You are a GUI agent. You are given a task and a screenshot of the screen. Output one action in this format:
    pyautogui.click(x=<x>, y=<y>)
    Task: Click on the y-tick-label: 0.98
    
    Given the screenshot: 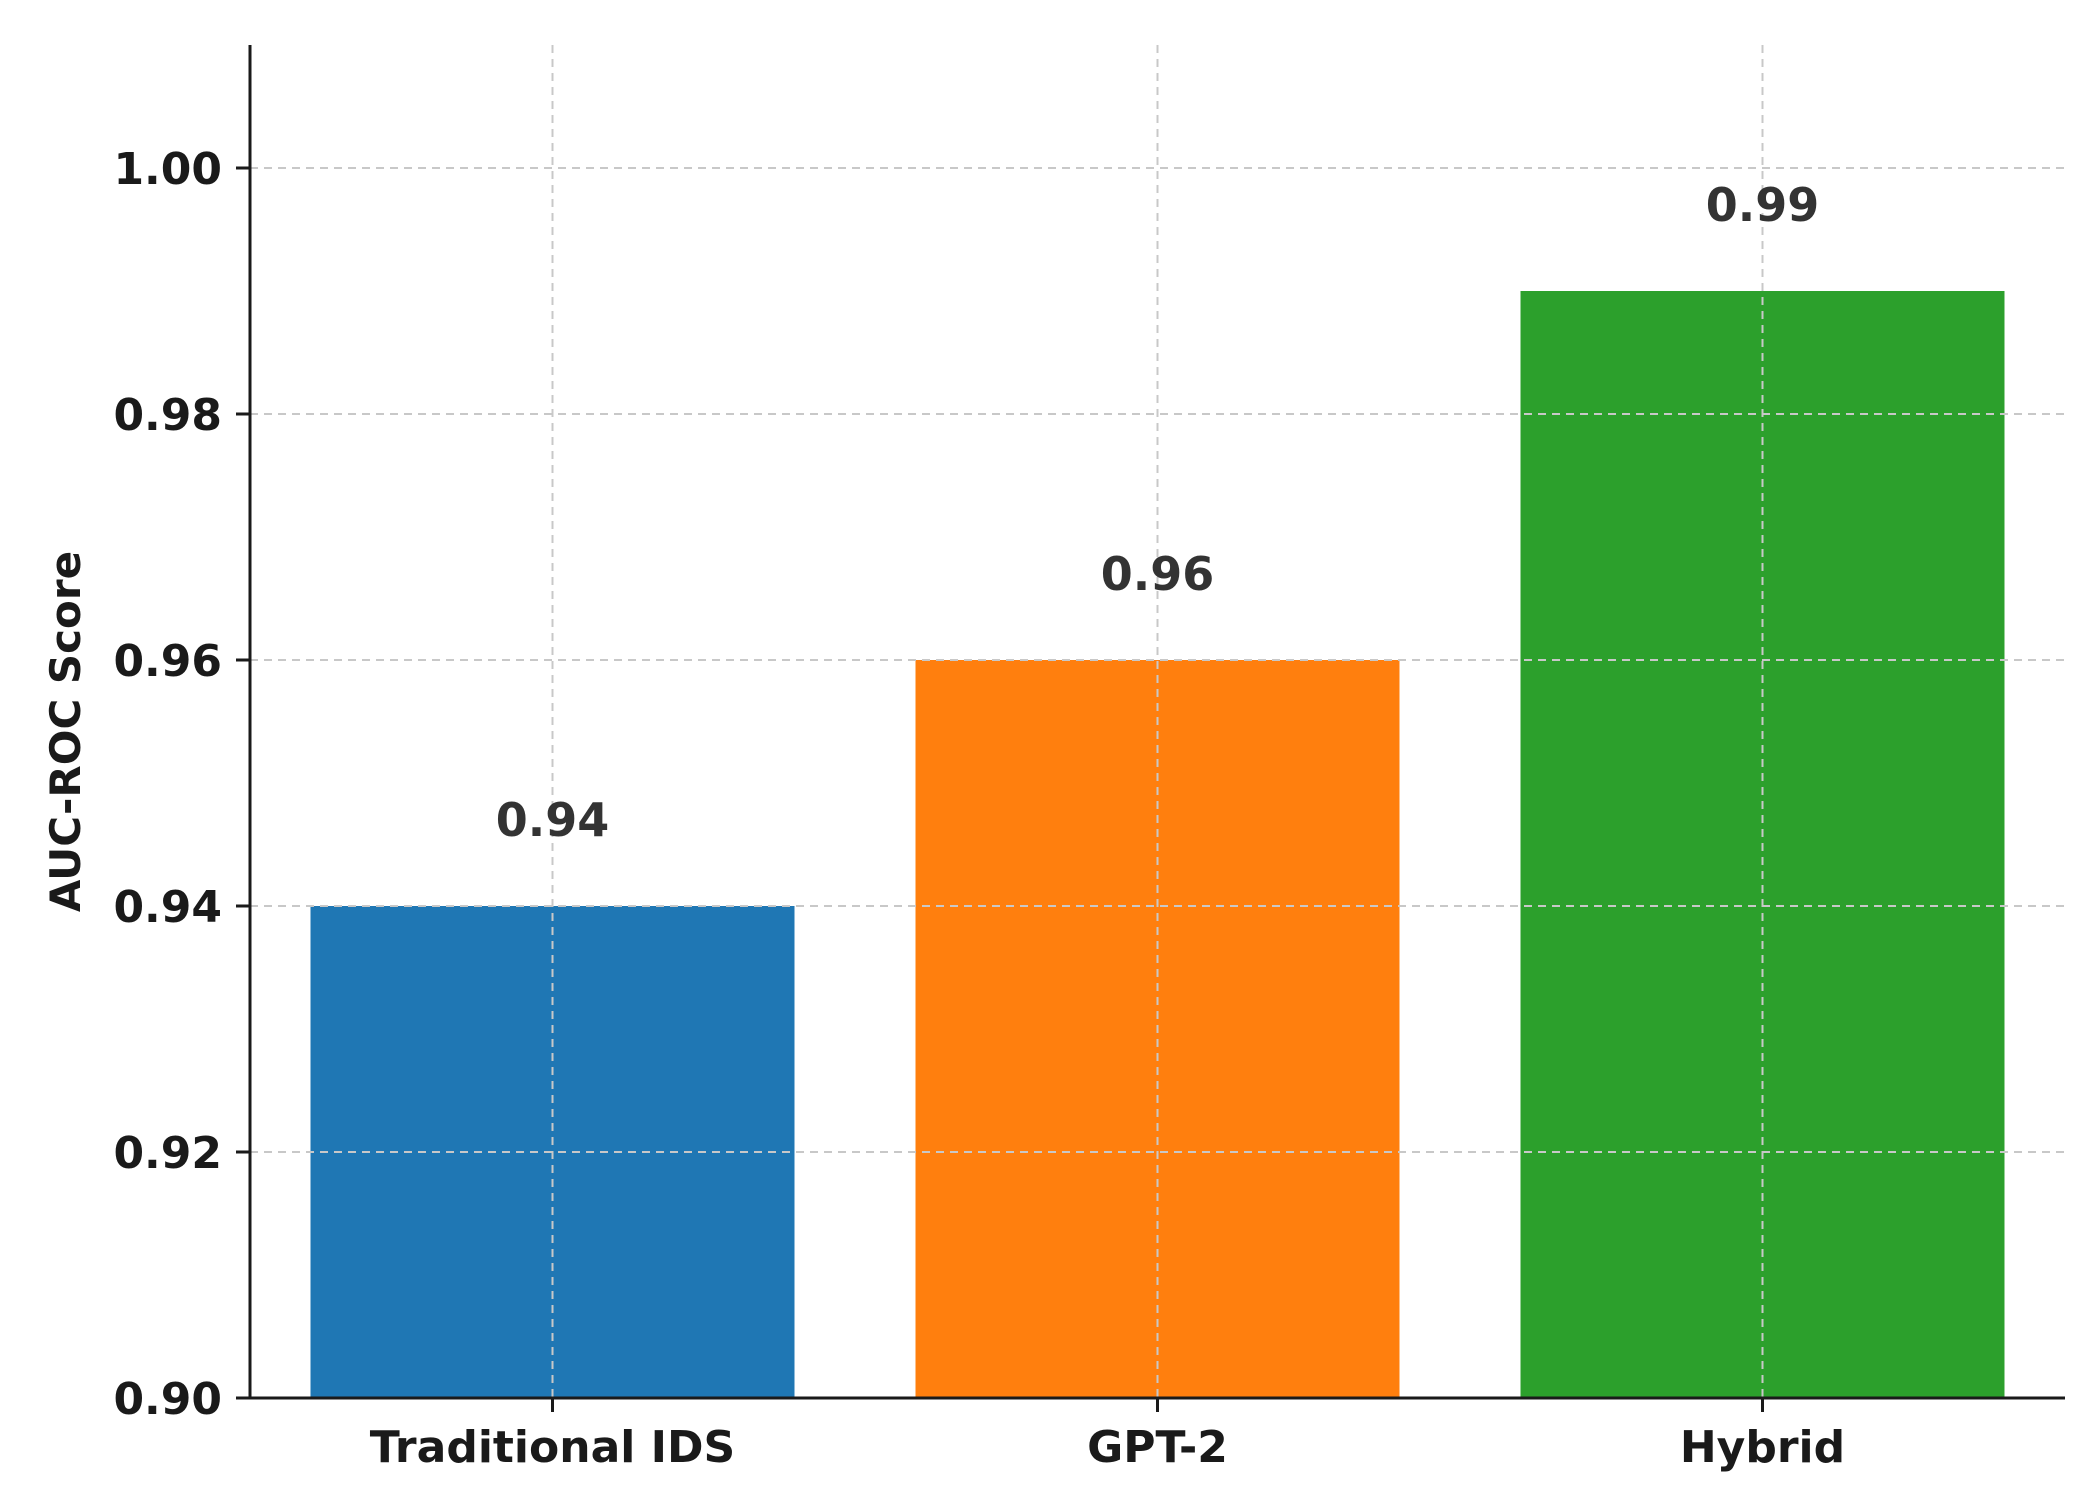 What is the action you would take?
    pyautogui.click(x=167, y=415)
    